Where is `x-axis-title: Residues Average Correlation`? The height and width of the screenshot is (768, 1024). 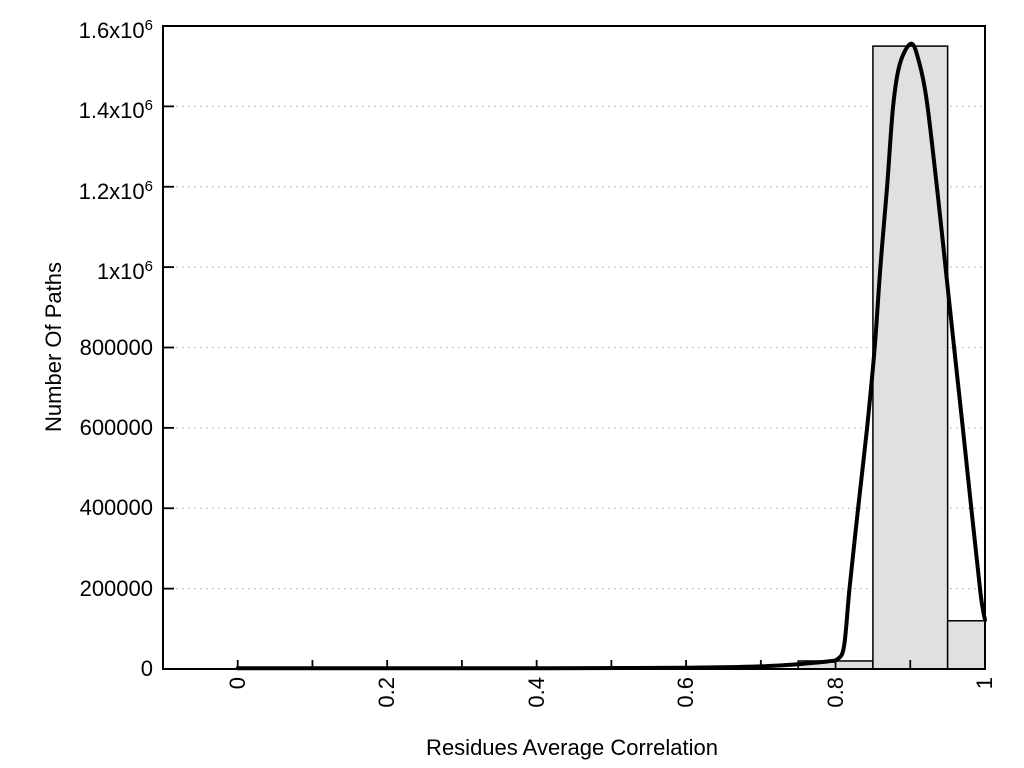
x-axis-title: Residues Average Correlation is located at coordinates (572, 747).